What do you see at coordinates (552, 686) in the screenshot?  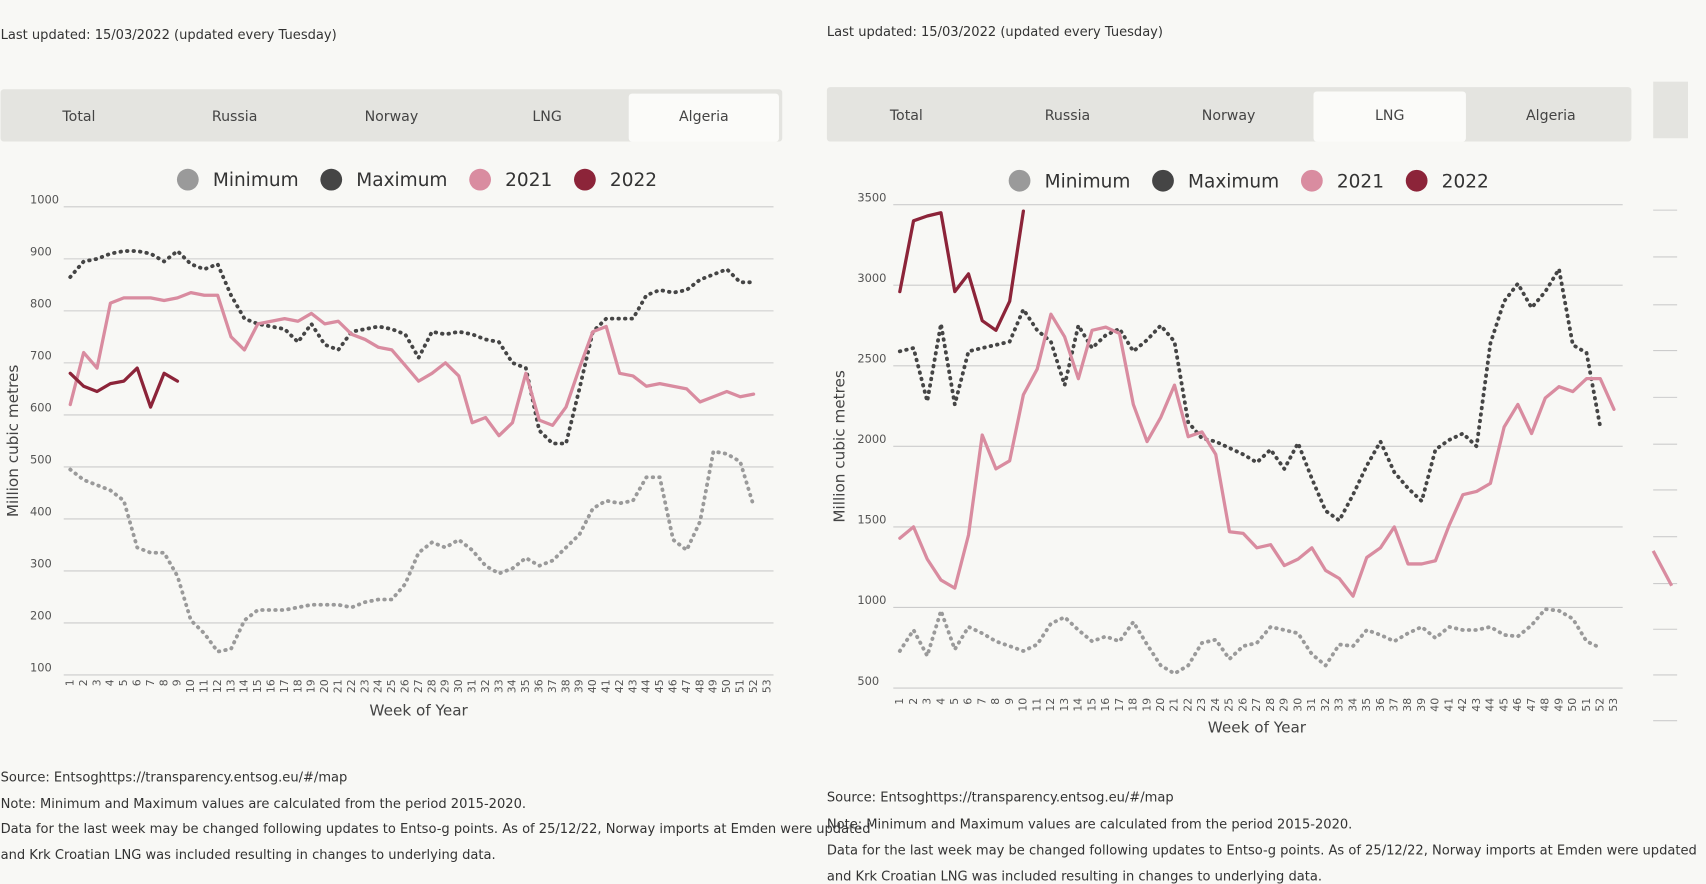 I see `x-tick-label: 37` at bounding box center [552, 686].